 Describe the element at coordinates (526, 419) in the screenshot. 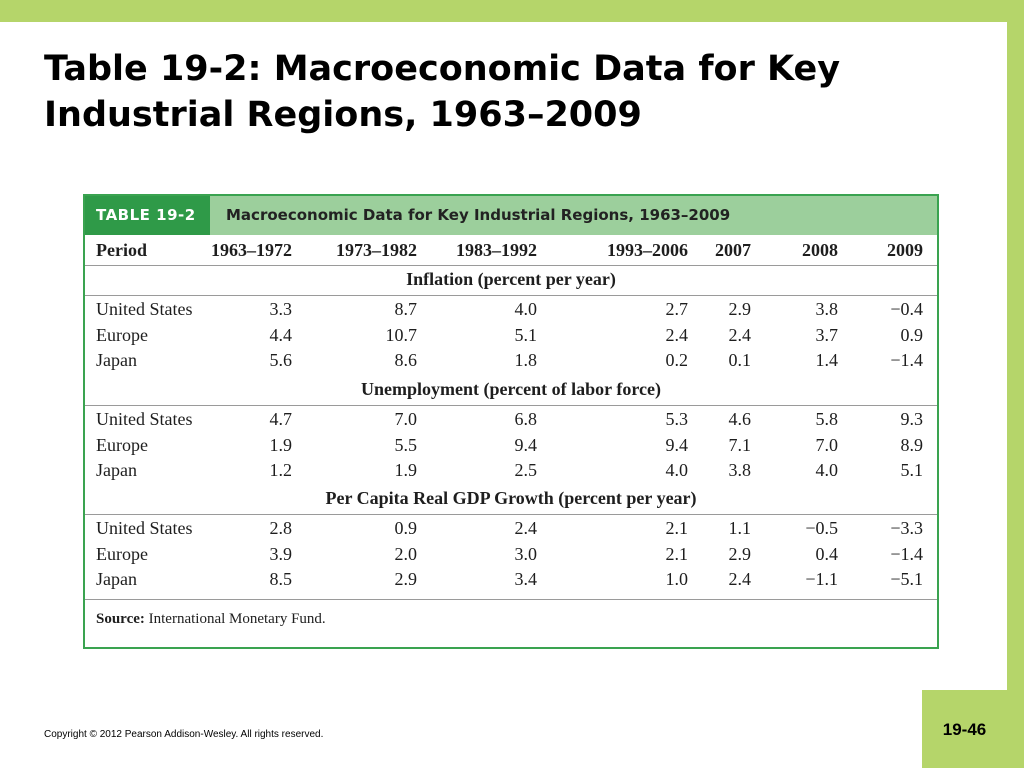

I see `table-cell: 6.8` at that location.